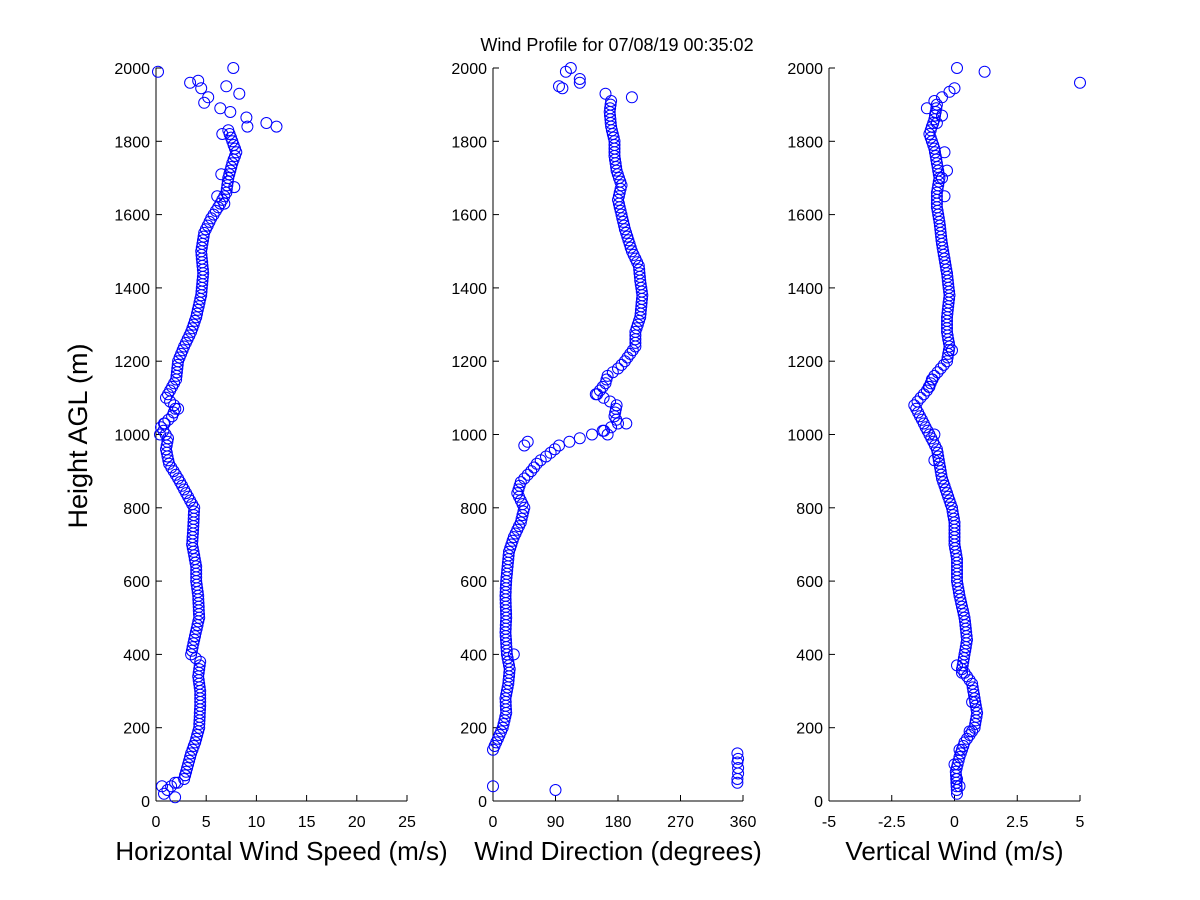 This screenshot has width=1200, height=900. What do you see at coordinates (281, 851) in the screenshot?
I see `x-axis-label: Horizontal Wind Speed (m/s)` at bounding box center [281, 851].